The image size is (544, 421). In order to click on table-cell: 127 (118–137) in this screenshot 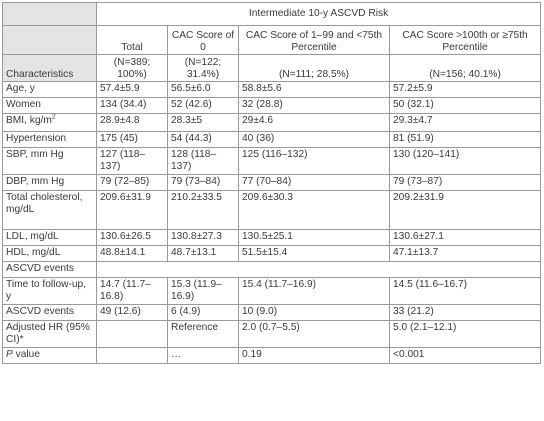, I will do `click(132, 161)`.